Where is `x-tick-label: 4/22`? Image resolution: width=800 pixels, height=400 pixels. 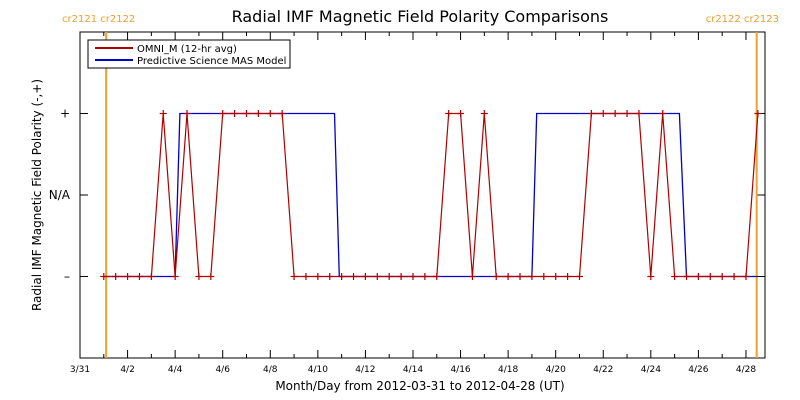
x-tick-label: 4/22 is located at coordinates (603, 370).